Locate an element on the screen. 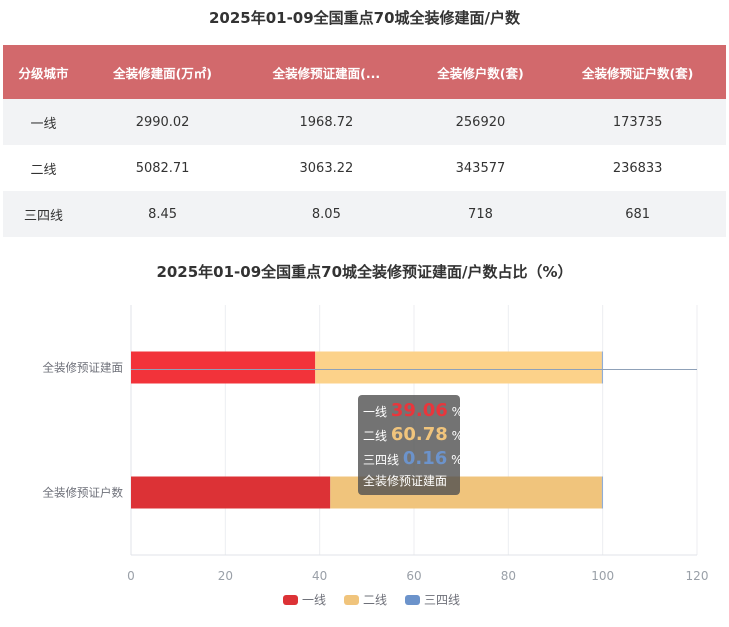  table-row: 三四线 8.45 8.05 718 681 is located at coordinates (364, 214).